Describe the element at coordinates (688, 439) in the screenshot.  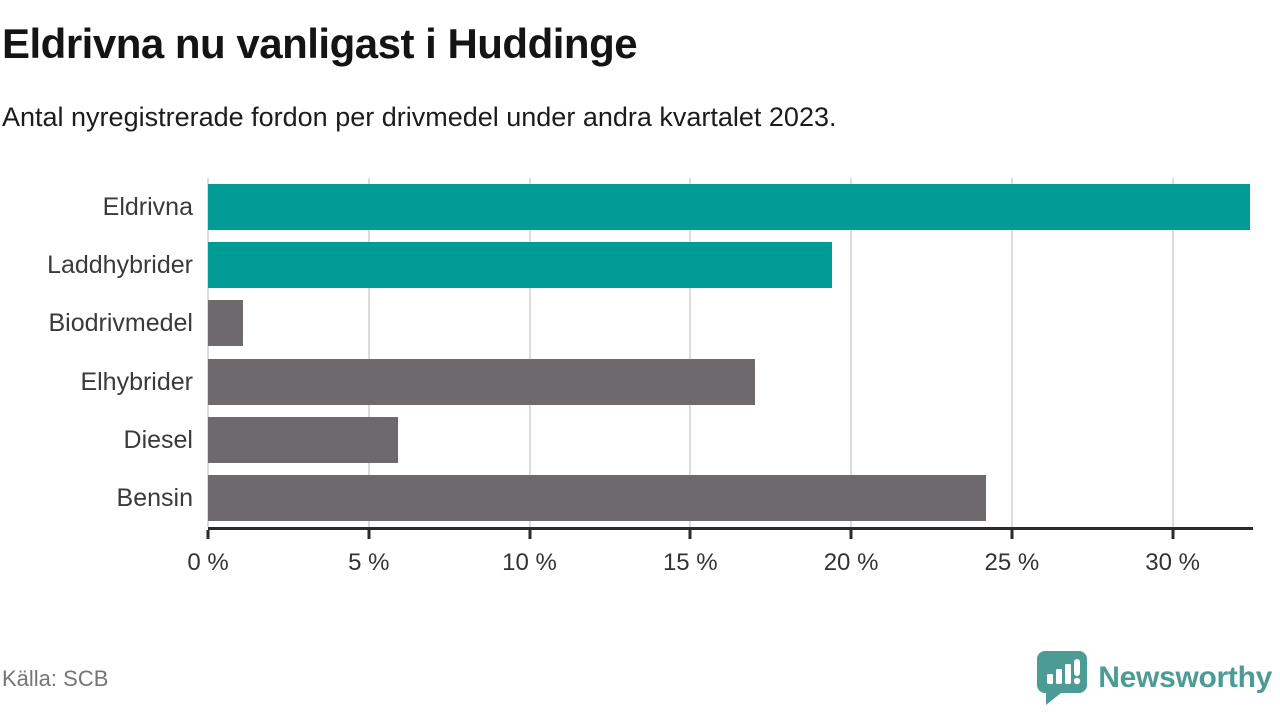
I see `bar-row: Diesel` at that location.